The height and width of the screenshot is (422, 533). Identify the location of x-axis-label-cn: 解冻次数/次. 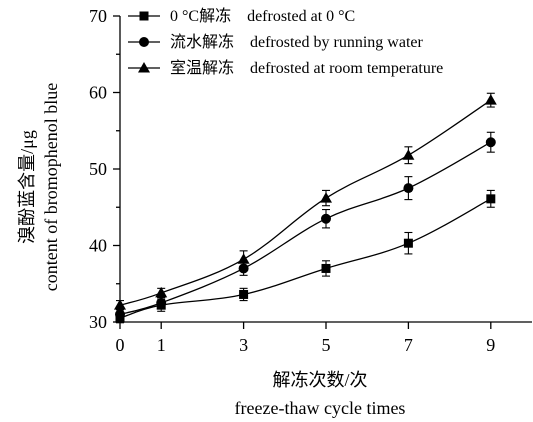
(319, 380).